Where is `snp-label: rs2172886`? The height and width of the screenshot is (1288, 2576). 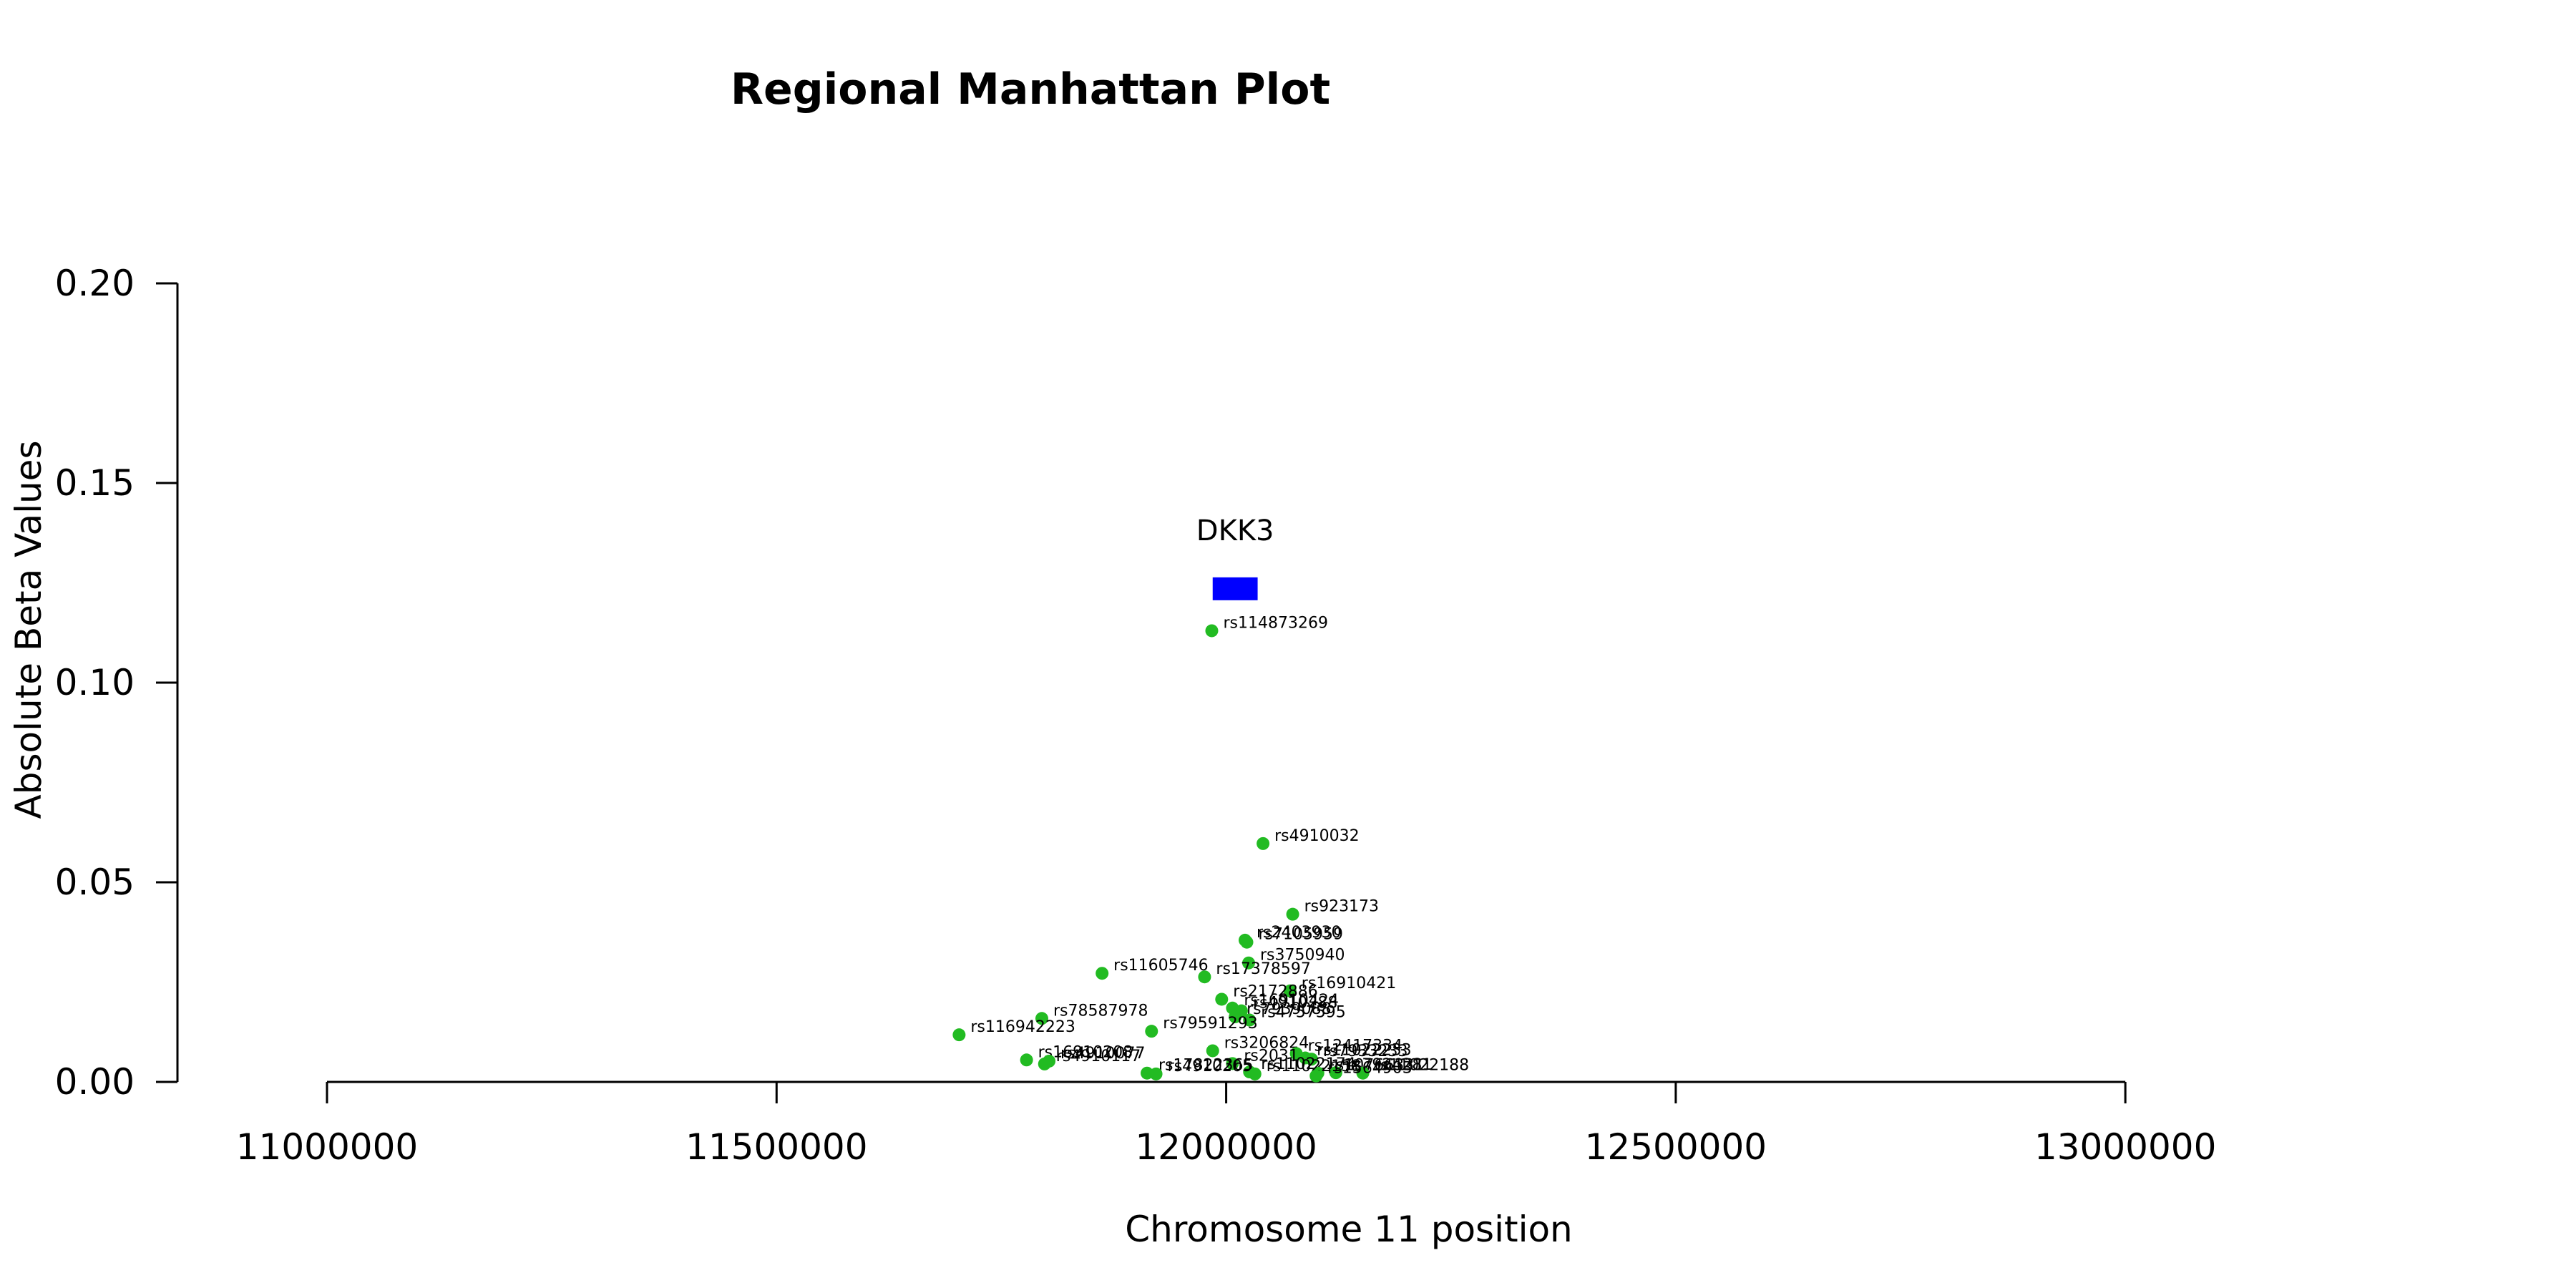 snp-label: rs2172886 is located at coordinates (1275, 991).